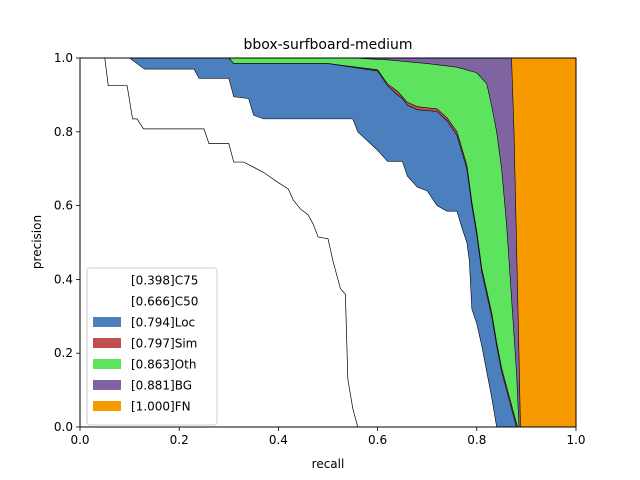 The height and width of the screenshot is (480, 640). I want to click on x-axis-label: recall, so click(328, 464).